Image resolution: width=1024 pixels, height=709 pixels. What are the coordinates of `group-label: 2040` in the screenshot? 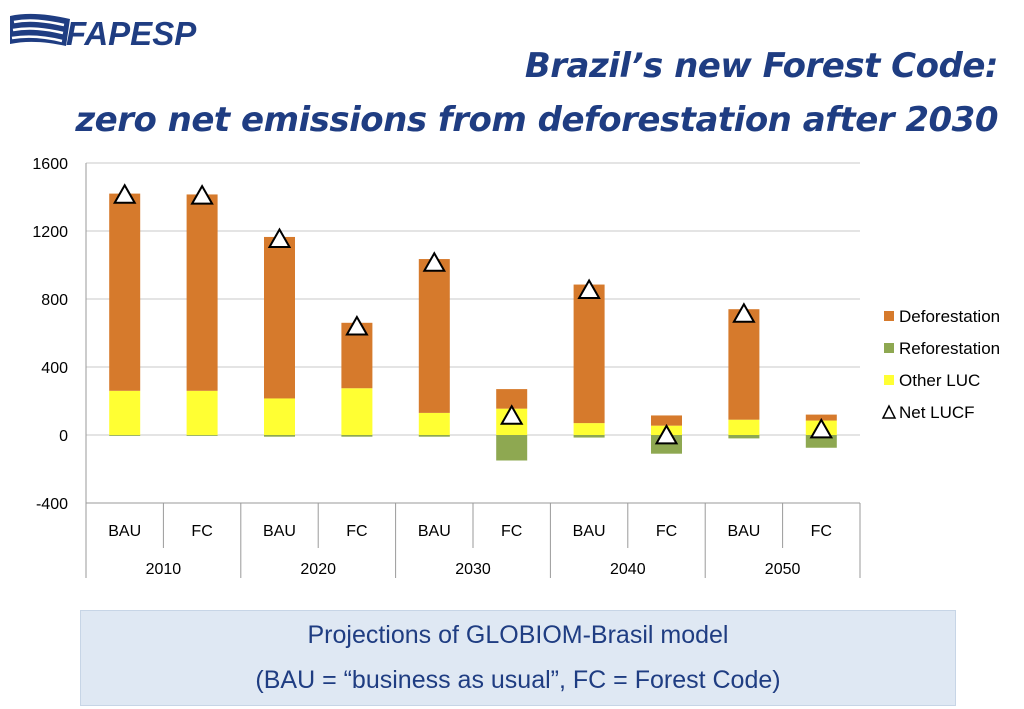 It's located at (628, 569).